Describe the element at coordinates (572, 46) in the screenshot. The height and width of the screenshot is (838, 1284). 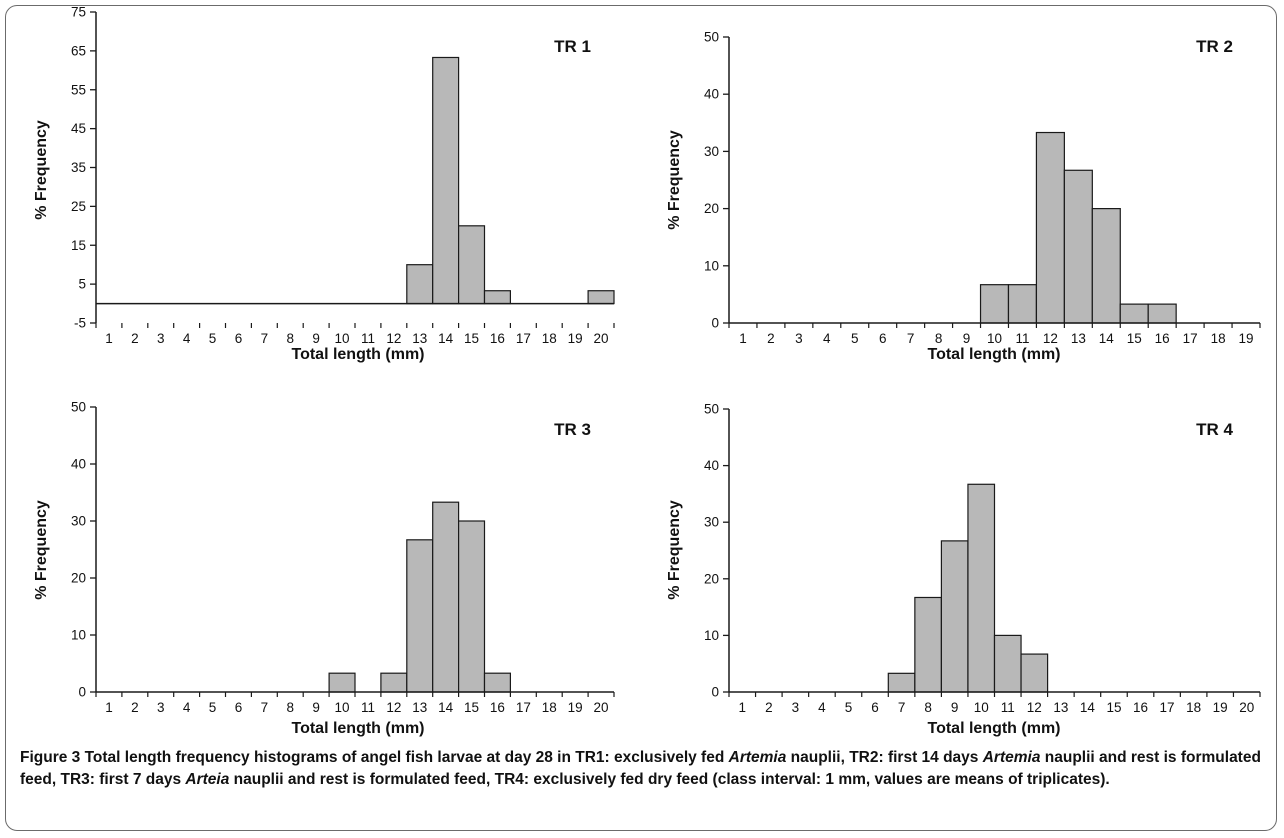
I see `panel-title: TR 1` at that location.